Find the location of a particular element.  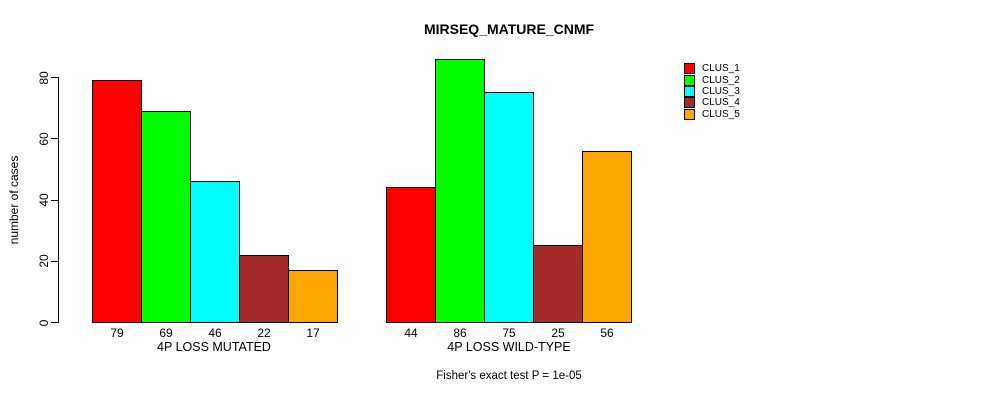

legend-label: CLUS_1 is located at coordinates (721, 69).